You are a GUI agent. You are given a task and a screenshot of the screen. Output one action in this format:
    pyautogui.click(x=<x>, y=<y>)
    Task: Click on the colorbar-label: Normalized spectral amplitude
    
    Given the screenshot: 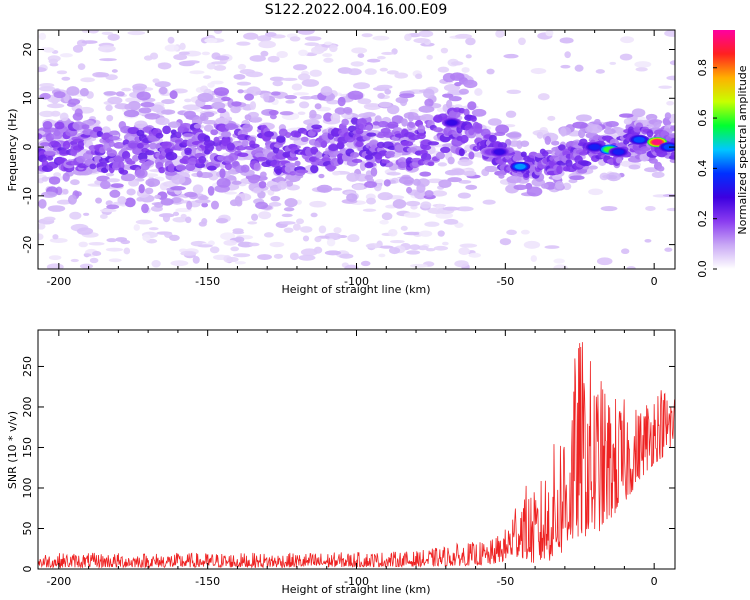 What is the action you would take?
    pyautogui.click(x=742, y=149)
    